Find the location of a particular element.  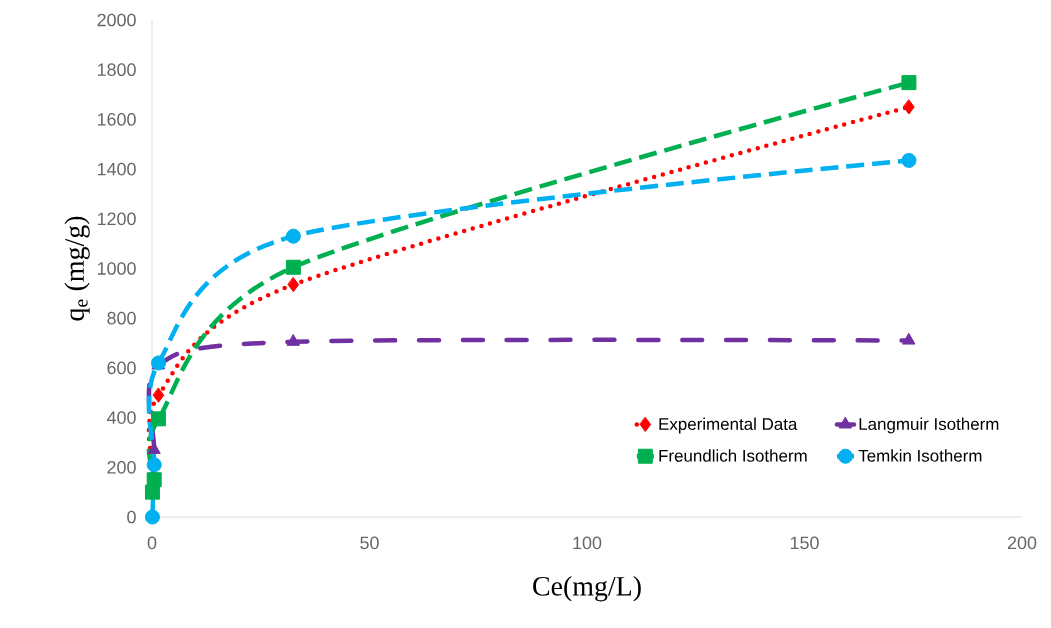

x-tick-label: 200 is located at coordinates (1022, 543).